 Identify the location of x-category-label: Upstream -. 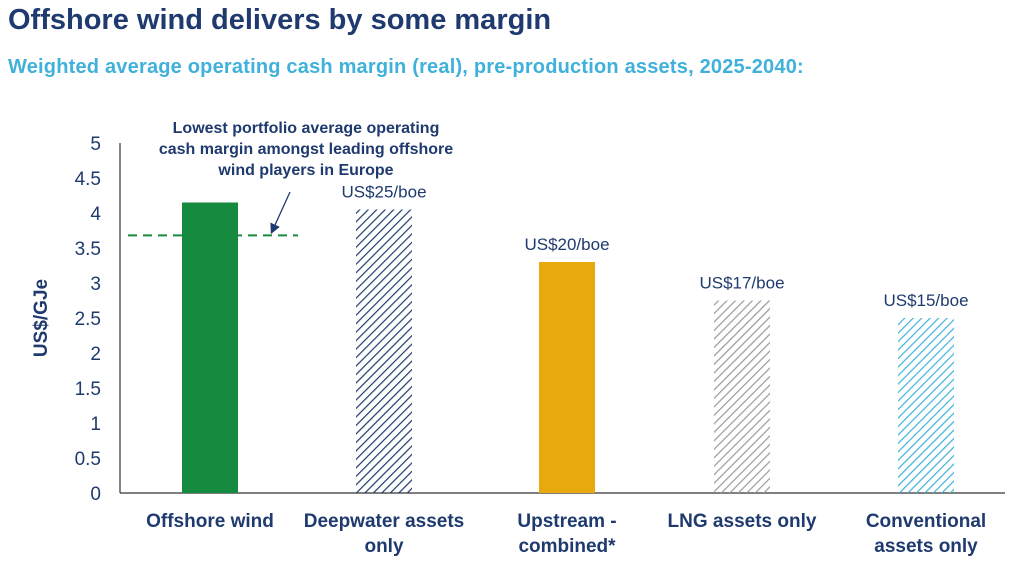
(566, 521).